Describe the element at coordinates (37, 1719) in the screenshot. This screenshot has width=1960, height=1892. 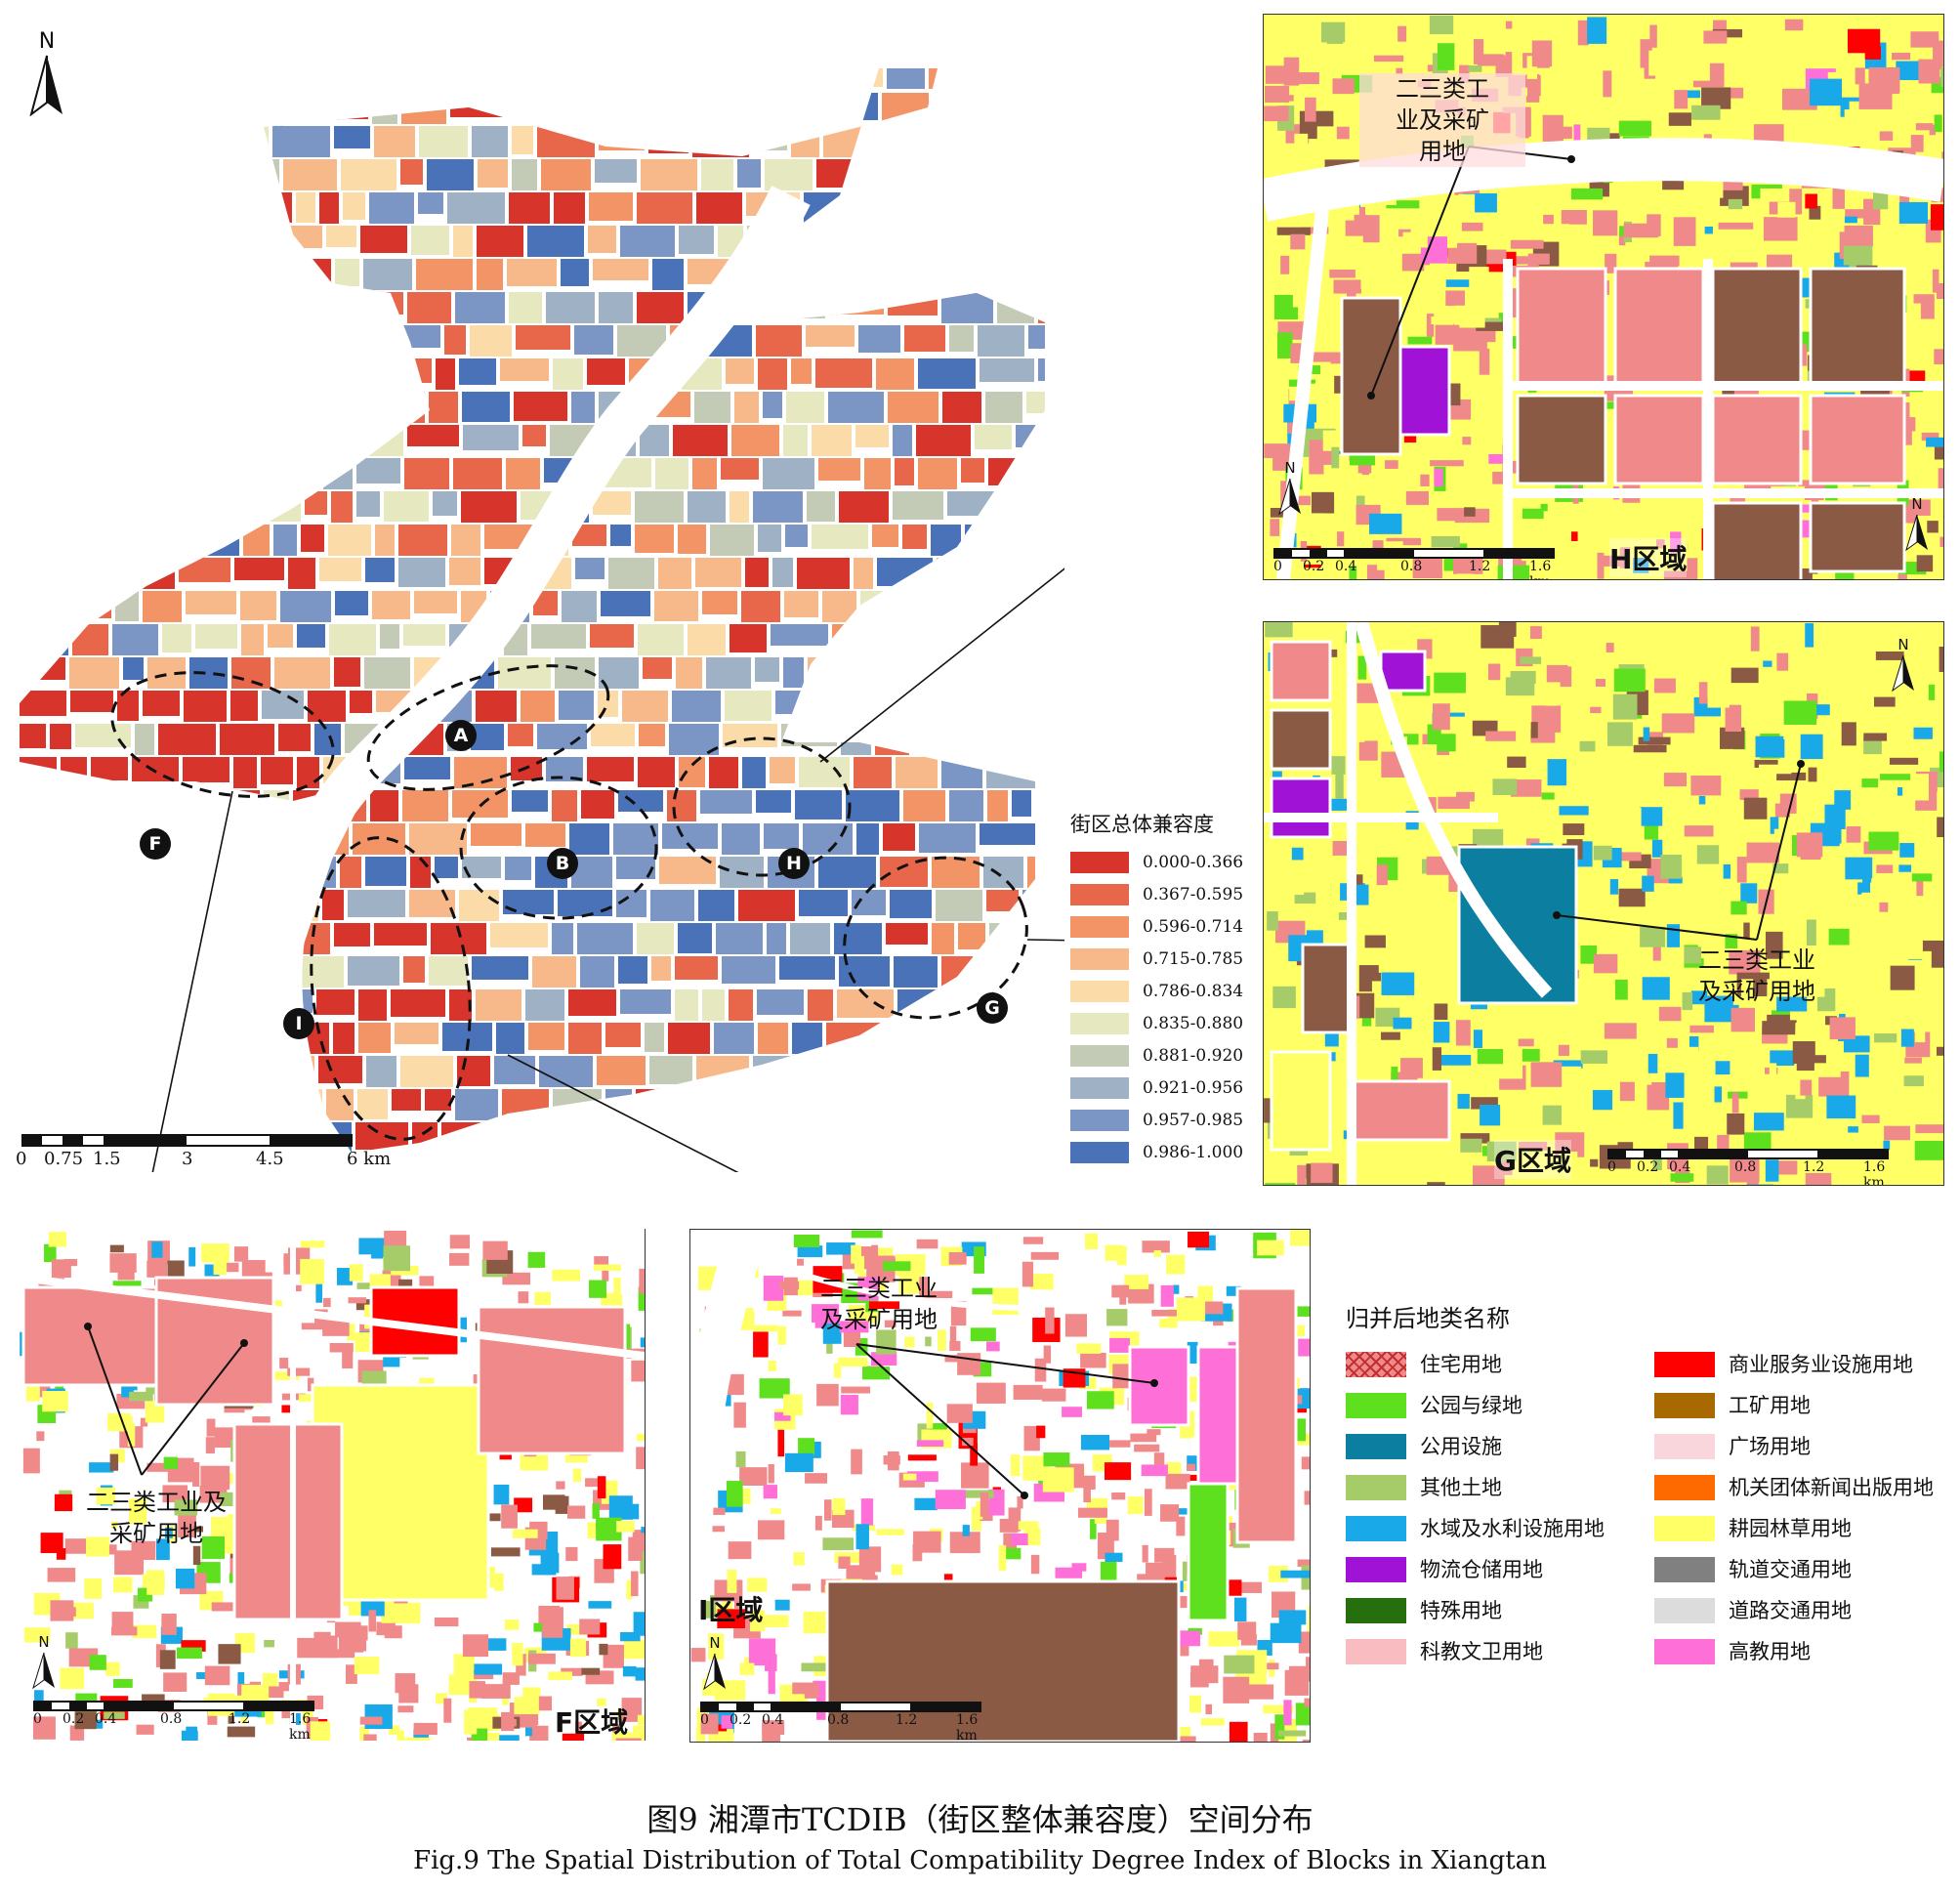
I see `inset-scale-label: 0` at that location.